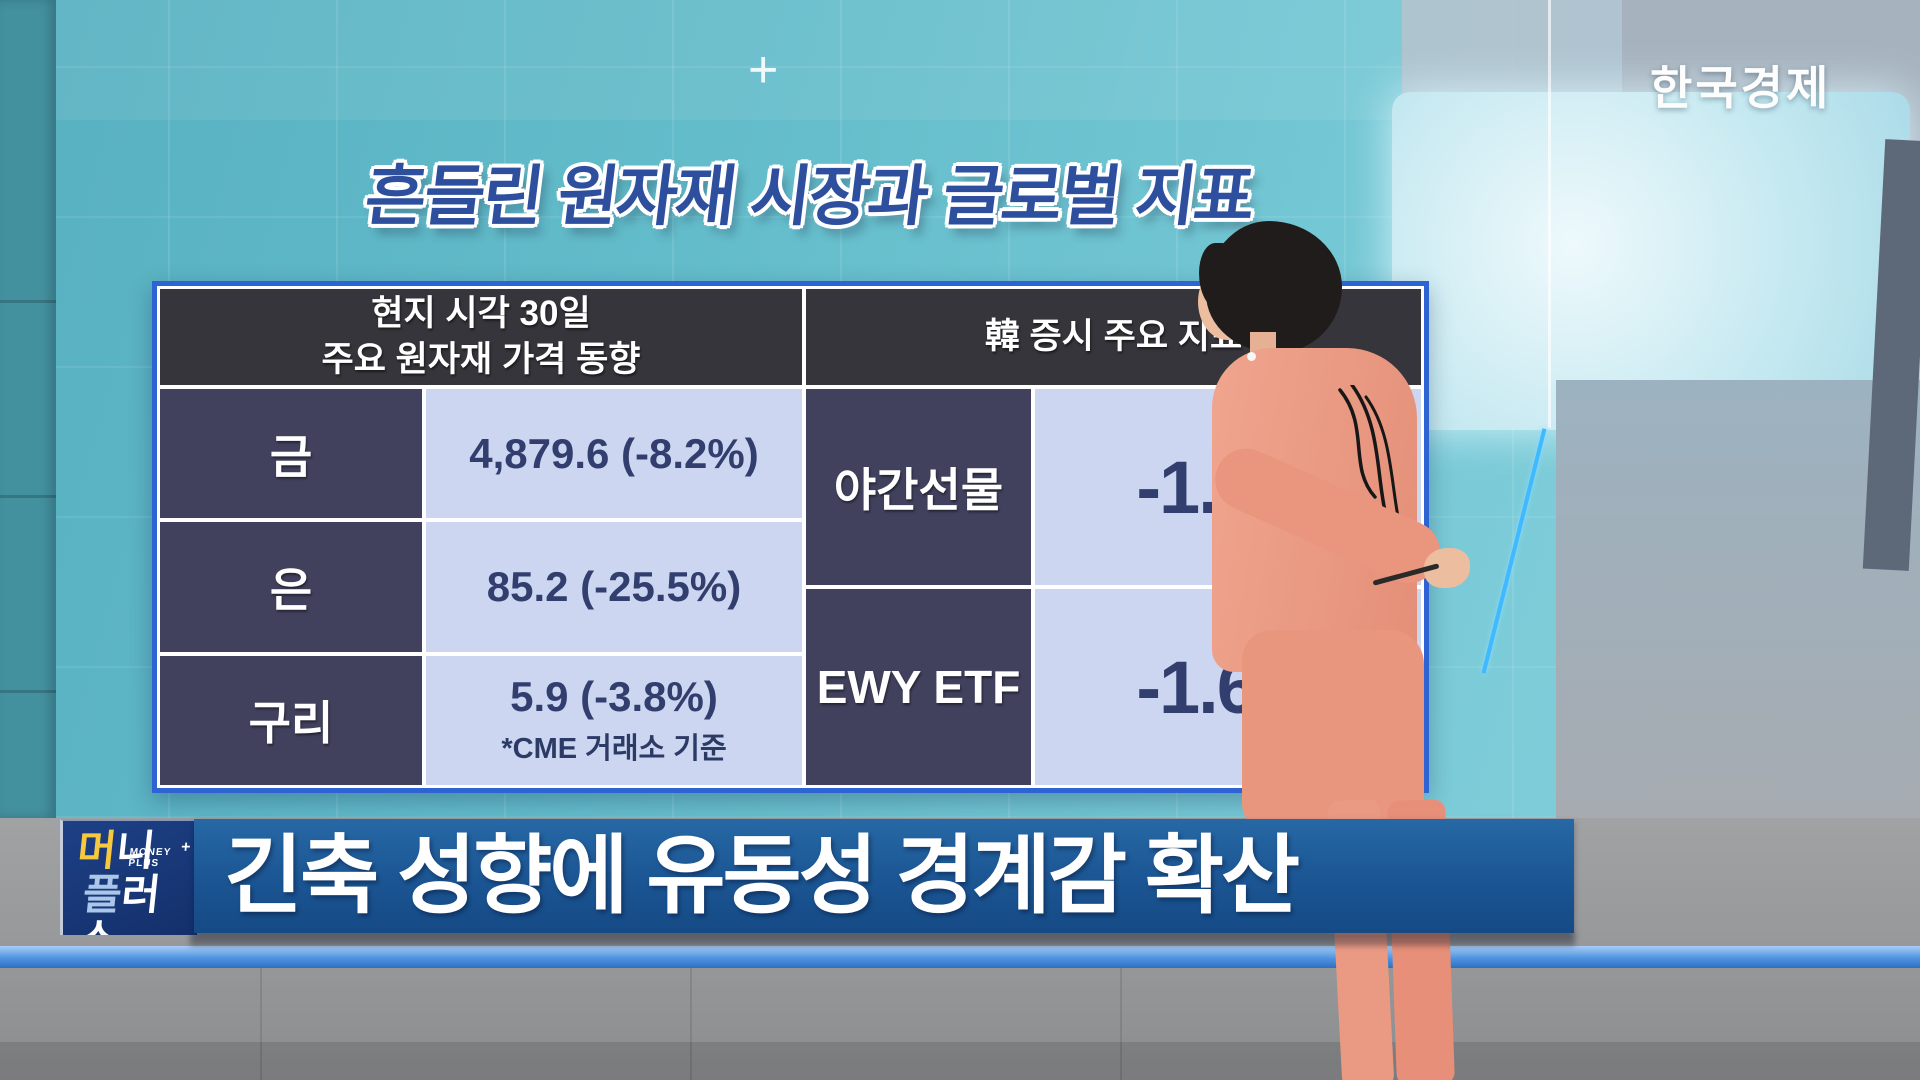 This screenshot has height=1080, width=1920. What do you see at coordinates (960, 957) in the screenshot?
I see `floor-blue-stripe` at bounding box center [960, 957].